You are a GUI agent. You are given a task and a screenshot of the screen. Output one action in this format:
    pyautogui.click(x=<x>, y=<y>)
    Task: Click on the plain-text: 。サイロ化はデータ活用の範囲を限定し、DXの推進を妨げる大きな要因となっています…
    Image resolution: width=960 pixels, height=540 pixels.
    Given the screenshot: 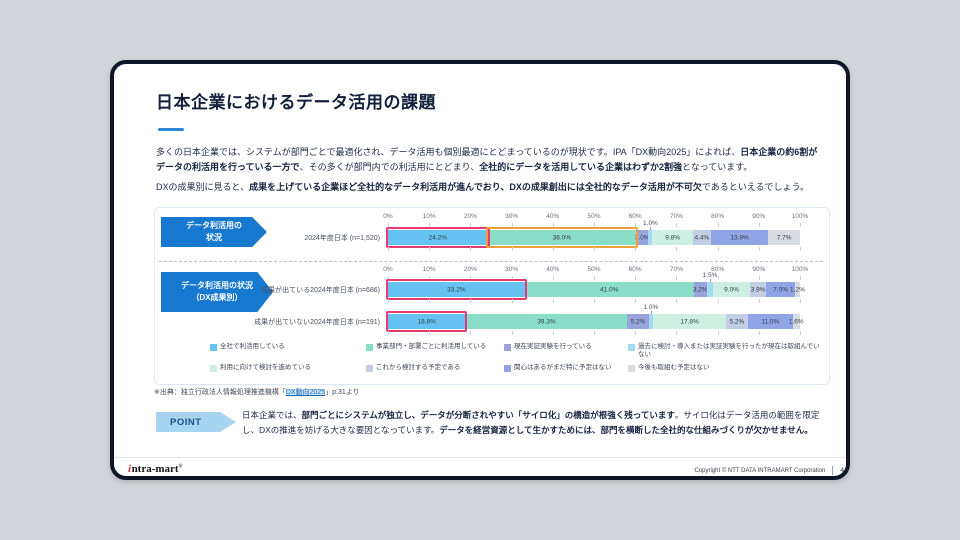 What is the action you would take?
    pyautogui.click(x=531, y=422)
    